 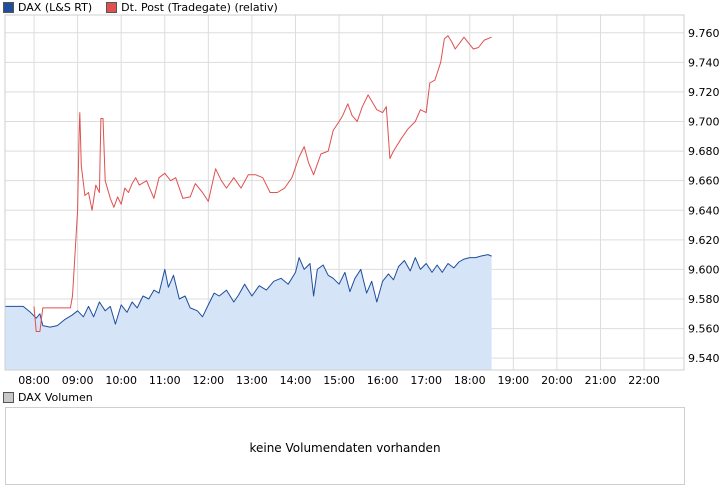 I want to click on legend-item-dt-post: Dt. Post (Tradegate) (relativ), so click(x=192, y=7).